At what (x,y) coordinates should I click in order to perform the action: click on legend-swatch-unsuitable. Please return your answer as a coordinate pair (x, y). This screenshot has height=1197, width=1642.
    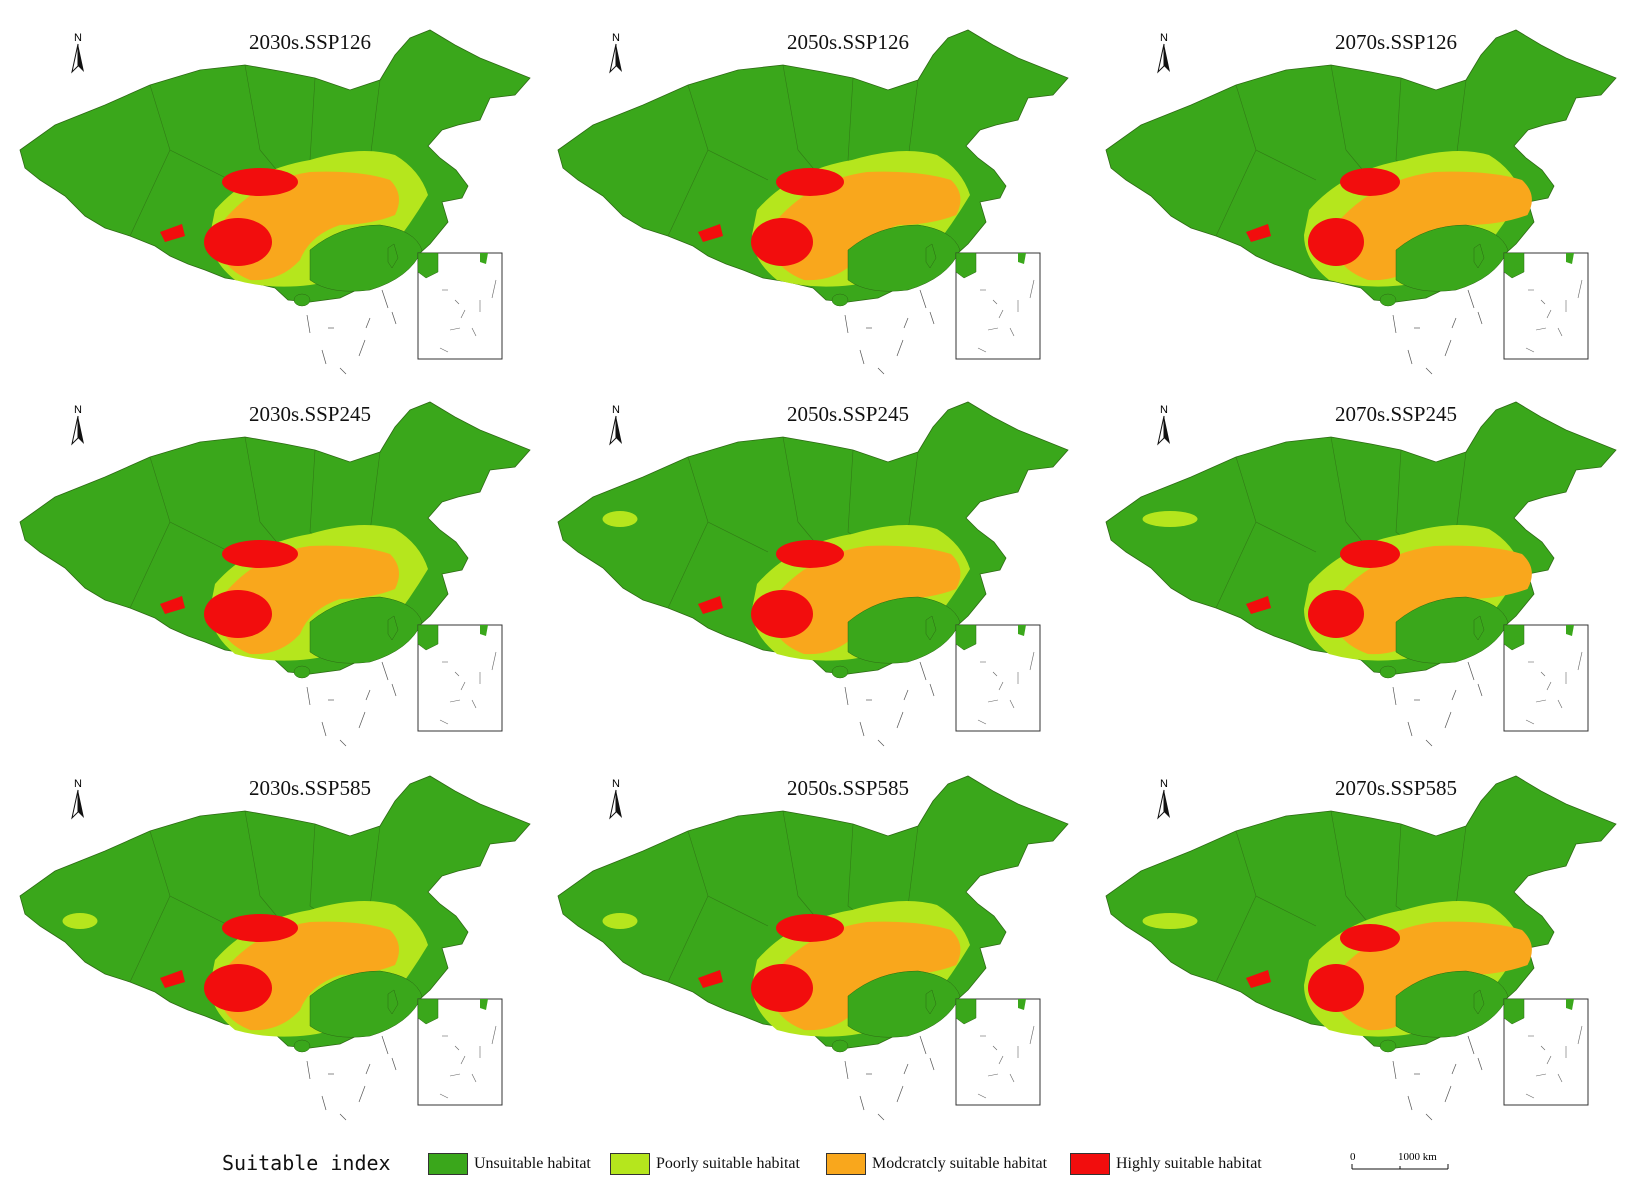
    Looking at the image, I should click on (448, 1164).